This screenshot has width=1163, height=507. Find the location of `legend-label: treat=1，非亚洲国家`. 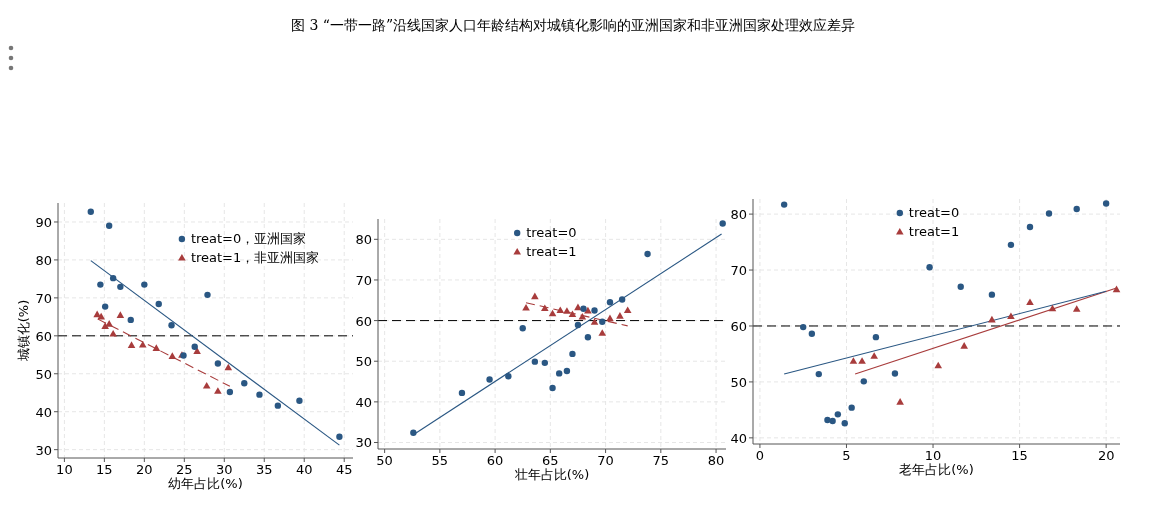

legend-label: treat=1，非亚洲国家 is located at coordinates (255, 257).